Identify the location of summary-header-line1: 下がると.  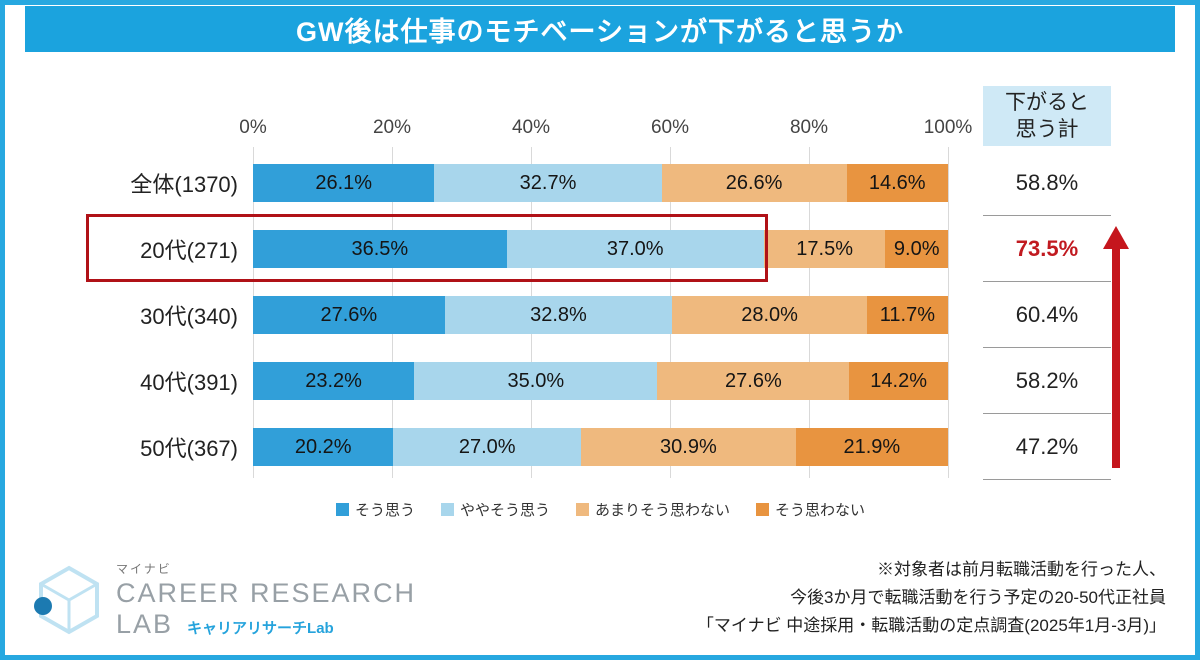
(1047, 102).